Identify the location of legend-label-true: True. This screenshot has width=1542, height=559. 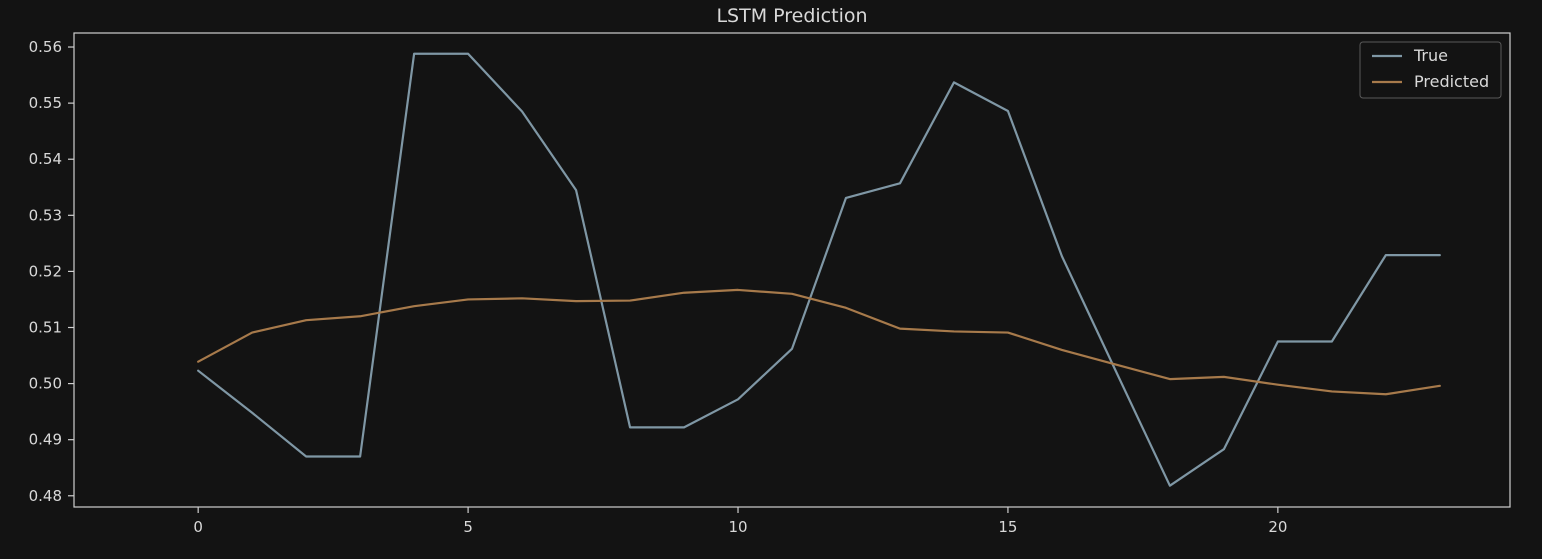
(1430, 55).